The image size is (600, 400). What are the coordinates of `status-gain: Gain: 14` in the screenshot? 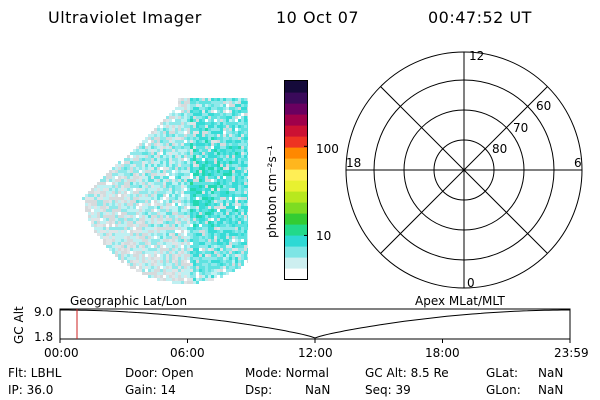 It's located at (150, 390).